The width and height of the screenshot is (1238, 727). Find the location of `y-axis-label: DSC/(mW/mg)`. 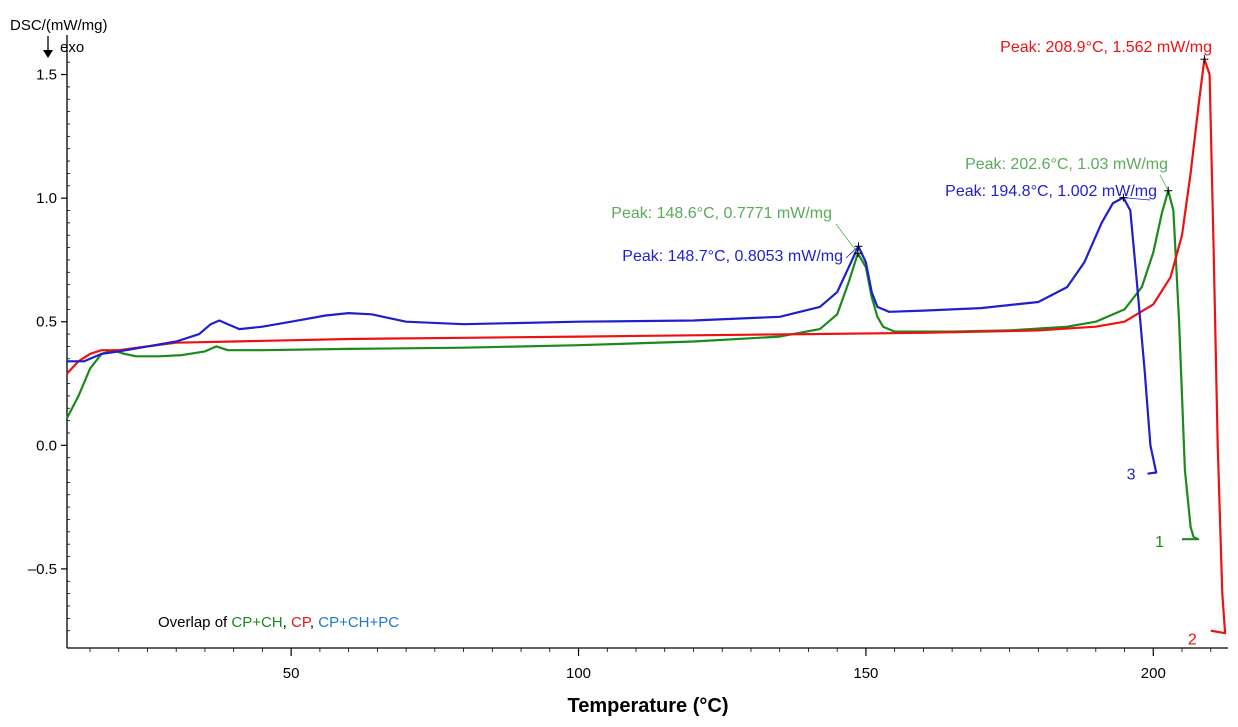

y-axis-label: DSC/(mW/mg) is located at coordinates (59, 25).